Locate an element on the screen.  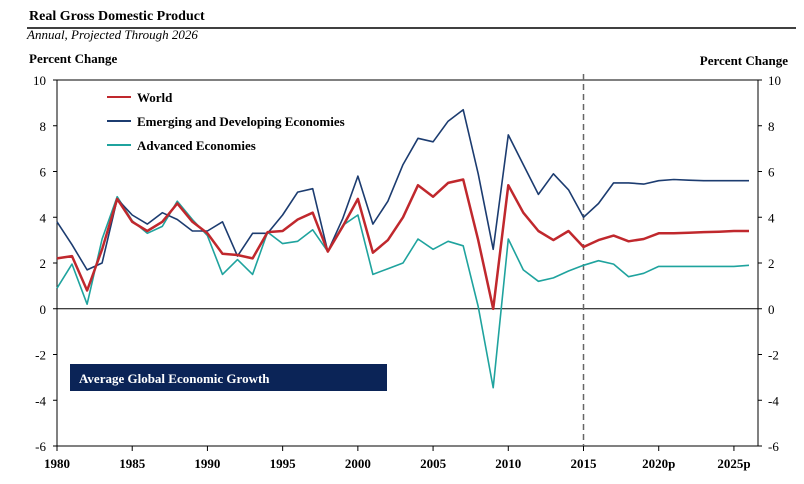
chart-title: Real Gross Domestic Product is located at coordinates (117, 16).